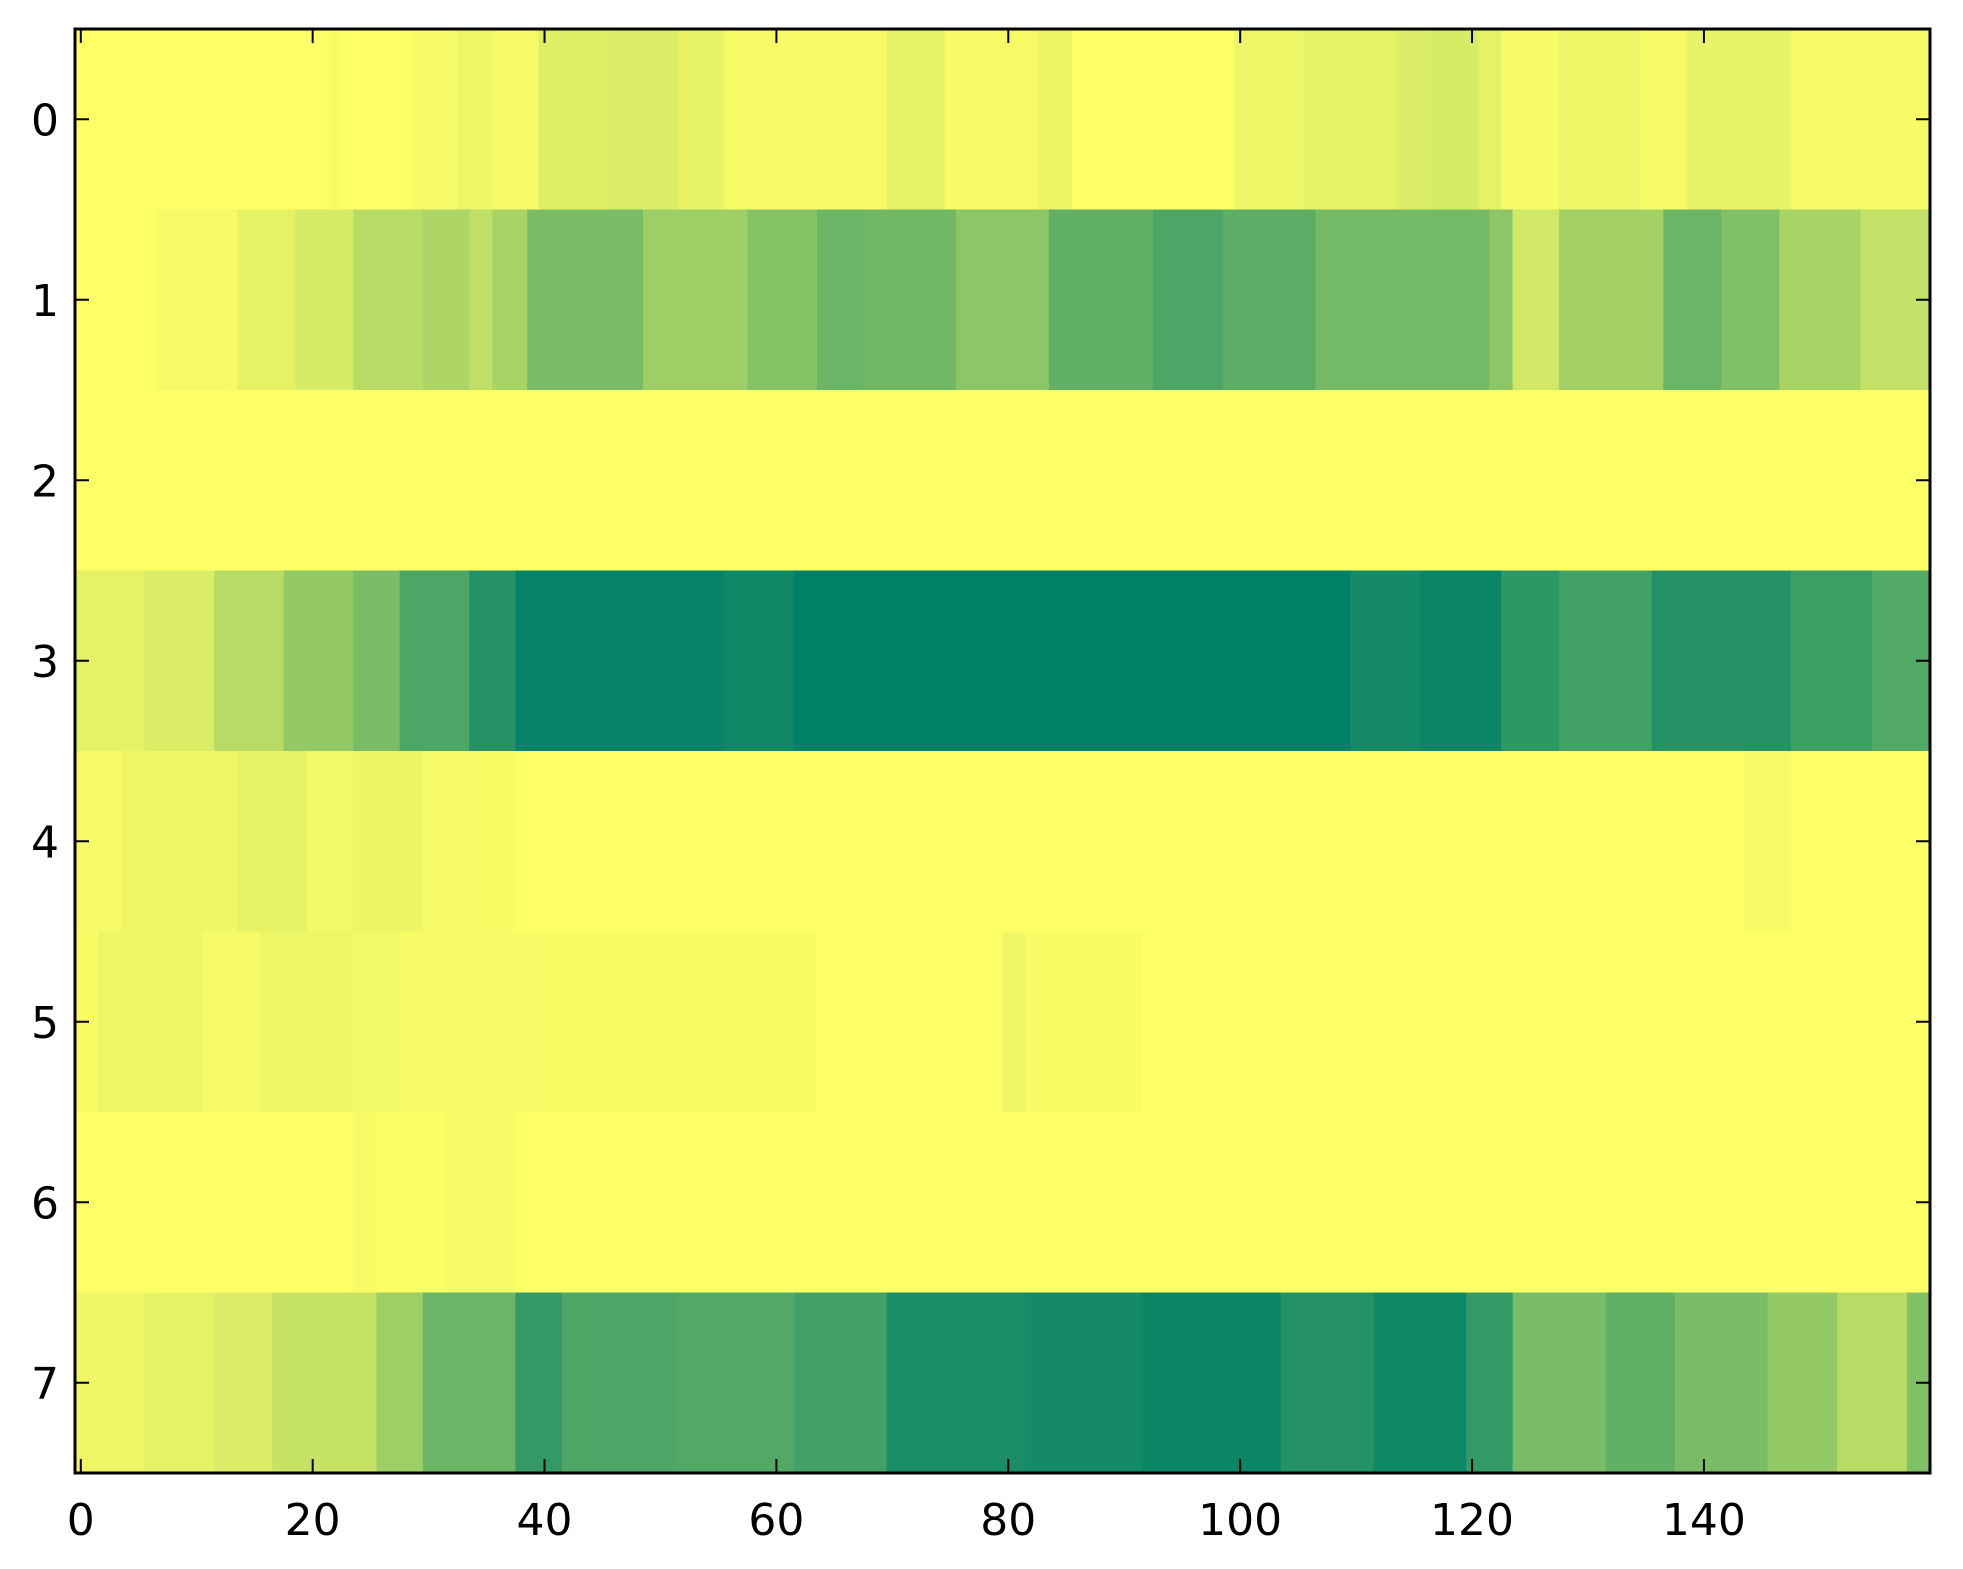 The height and width of the screenshot is (1569, 1963). What do you see at coordinates (45, 481) in the screenshot?
I see `y-tick-label: 2` at bounding box center [45, 481].